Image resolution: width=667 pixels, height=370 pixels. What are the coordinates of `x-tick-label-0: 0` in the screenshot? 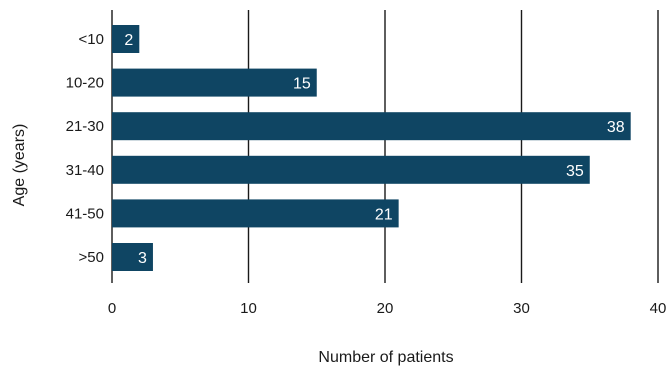 It's located at (112, 308).